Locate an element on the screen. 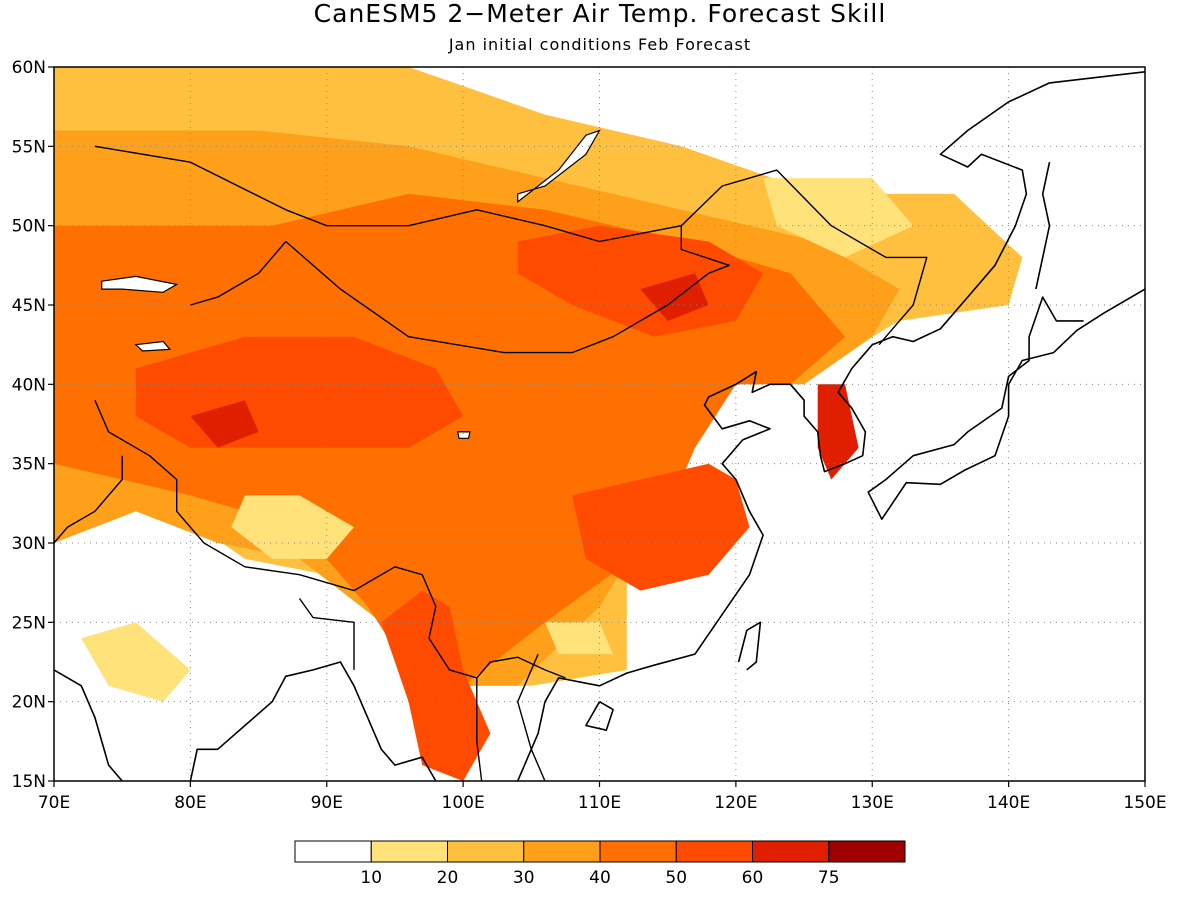 The height and width of the screenshot is (900, 1200). skill-region-mongolia is located at coordinates (640, 281).